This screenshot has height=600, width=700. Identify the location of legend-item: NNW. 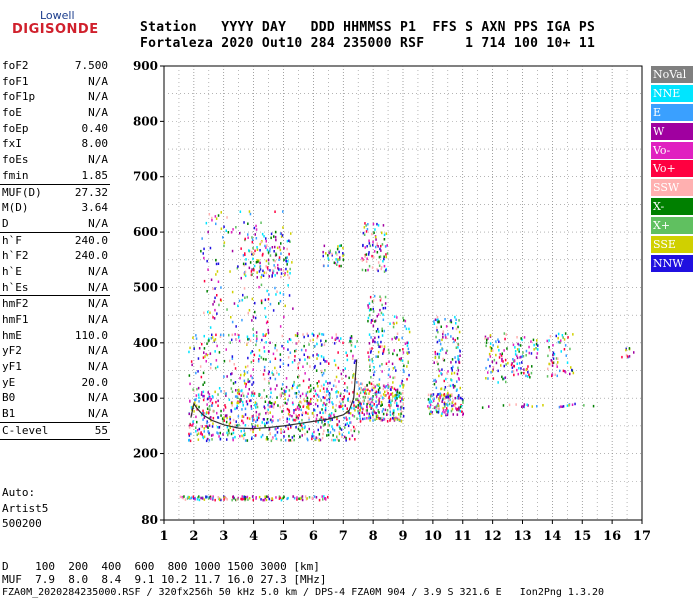
(672, 263).